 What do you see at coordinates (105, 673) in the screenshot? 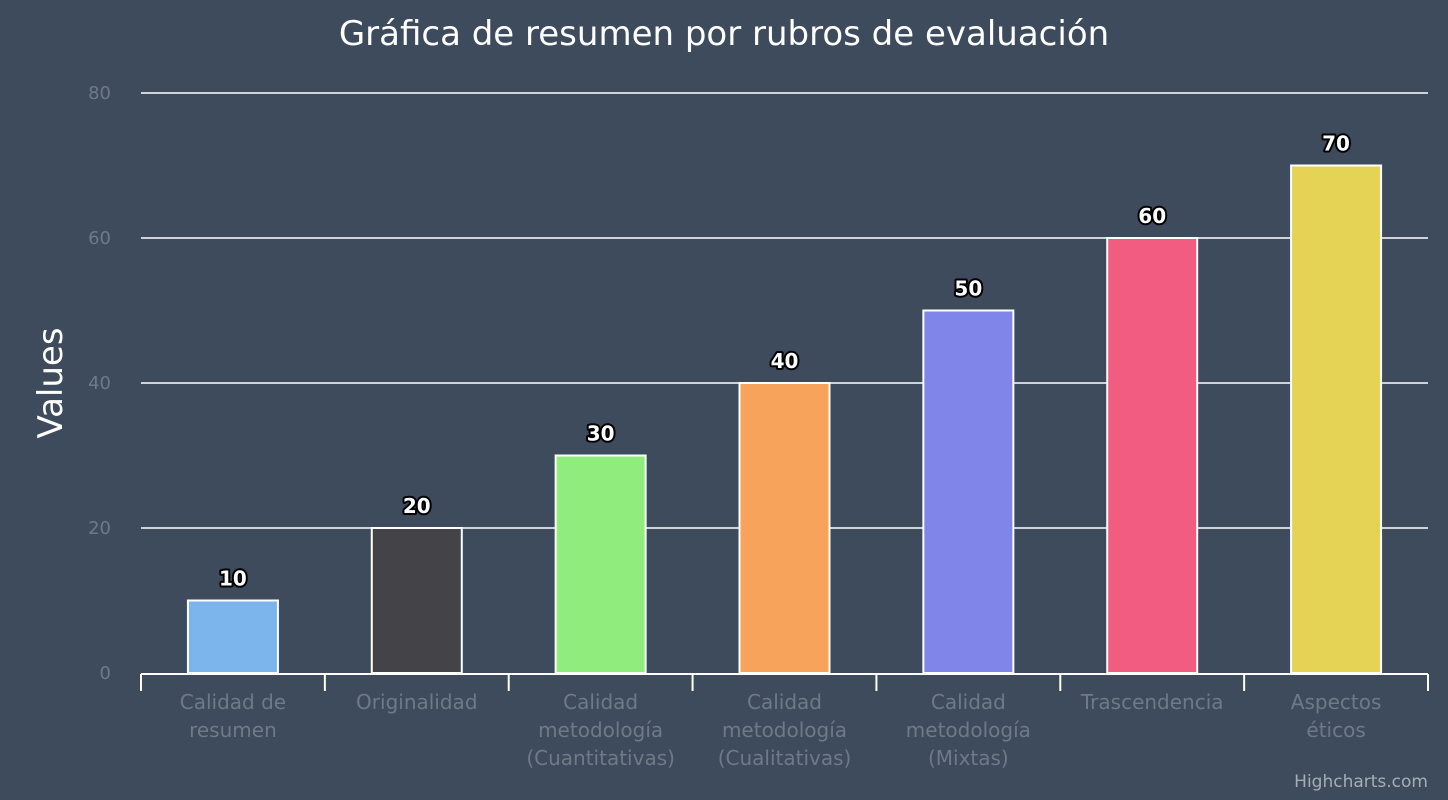
I see `y-tick-label: 0` at bounding box center [105, 673].